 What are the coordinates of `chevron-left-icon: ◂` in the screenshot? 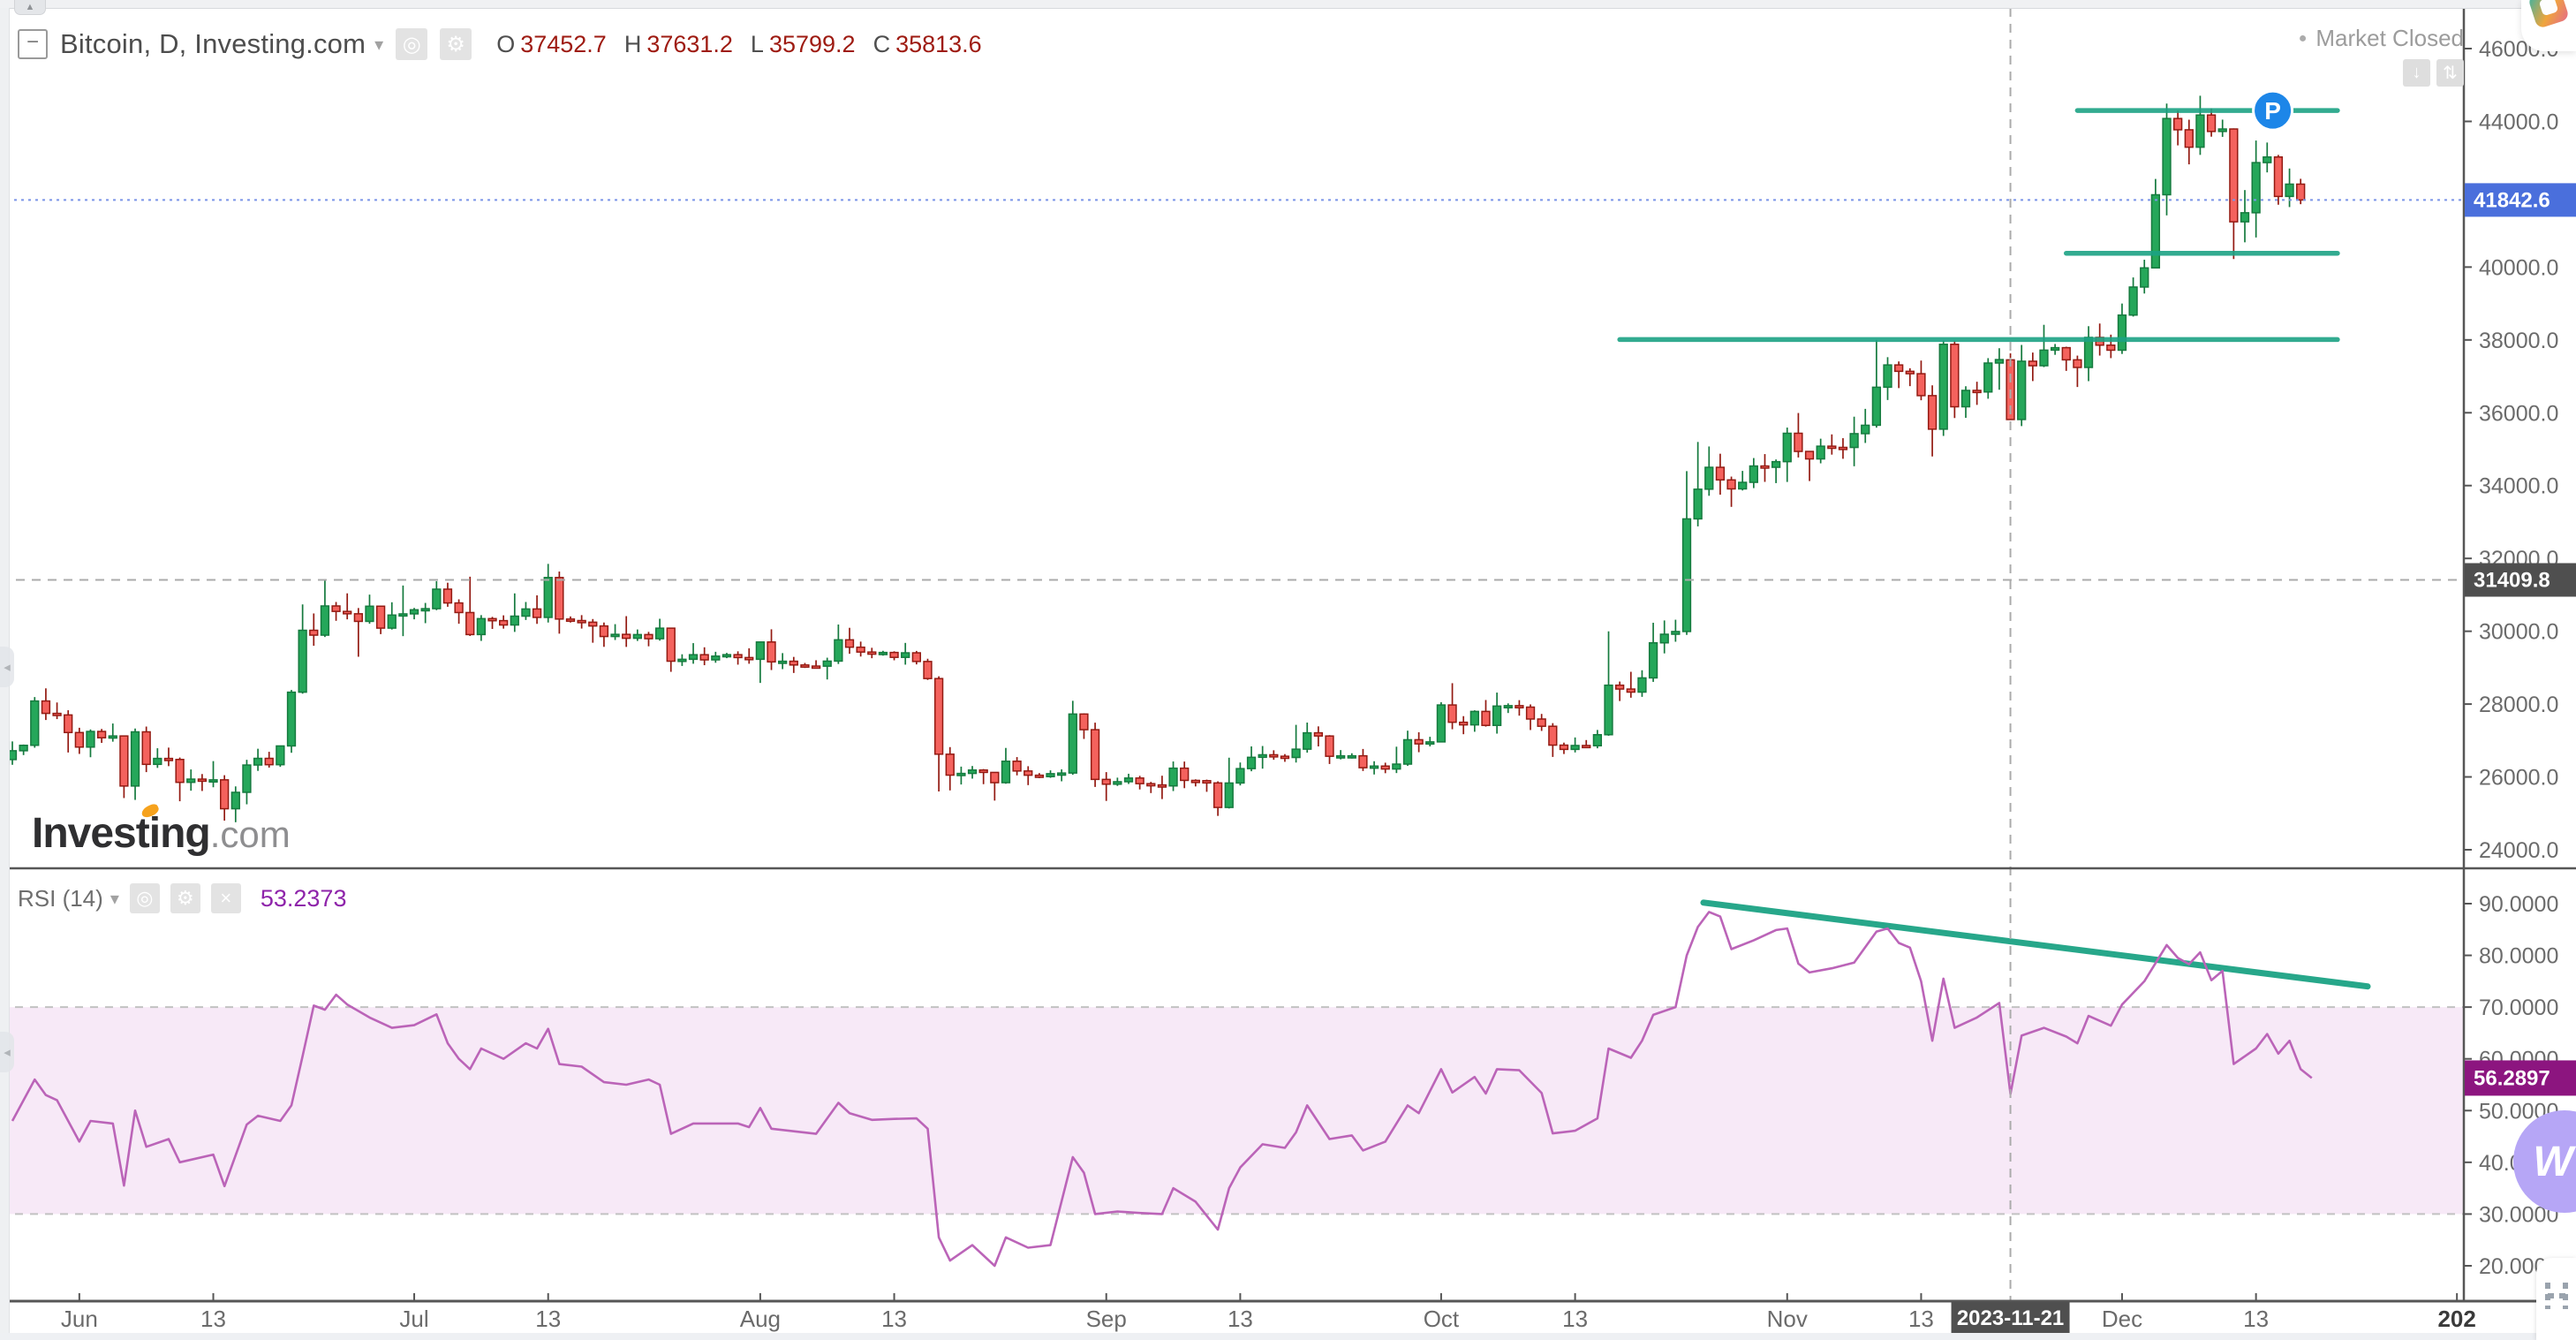 It's located at (7, 667).